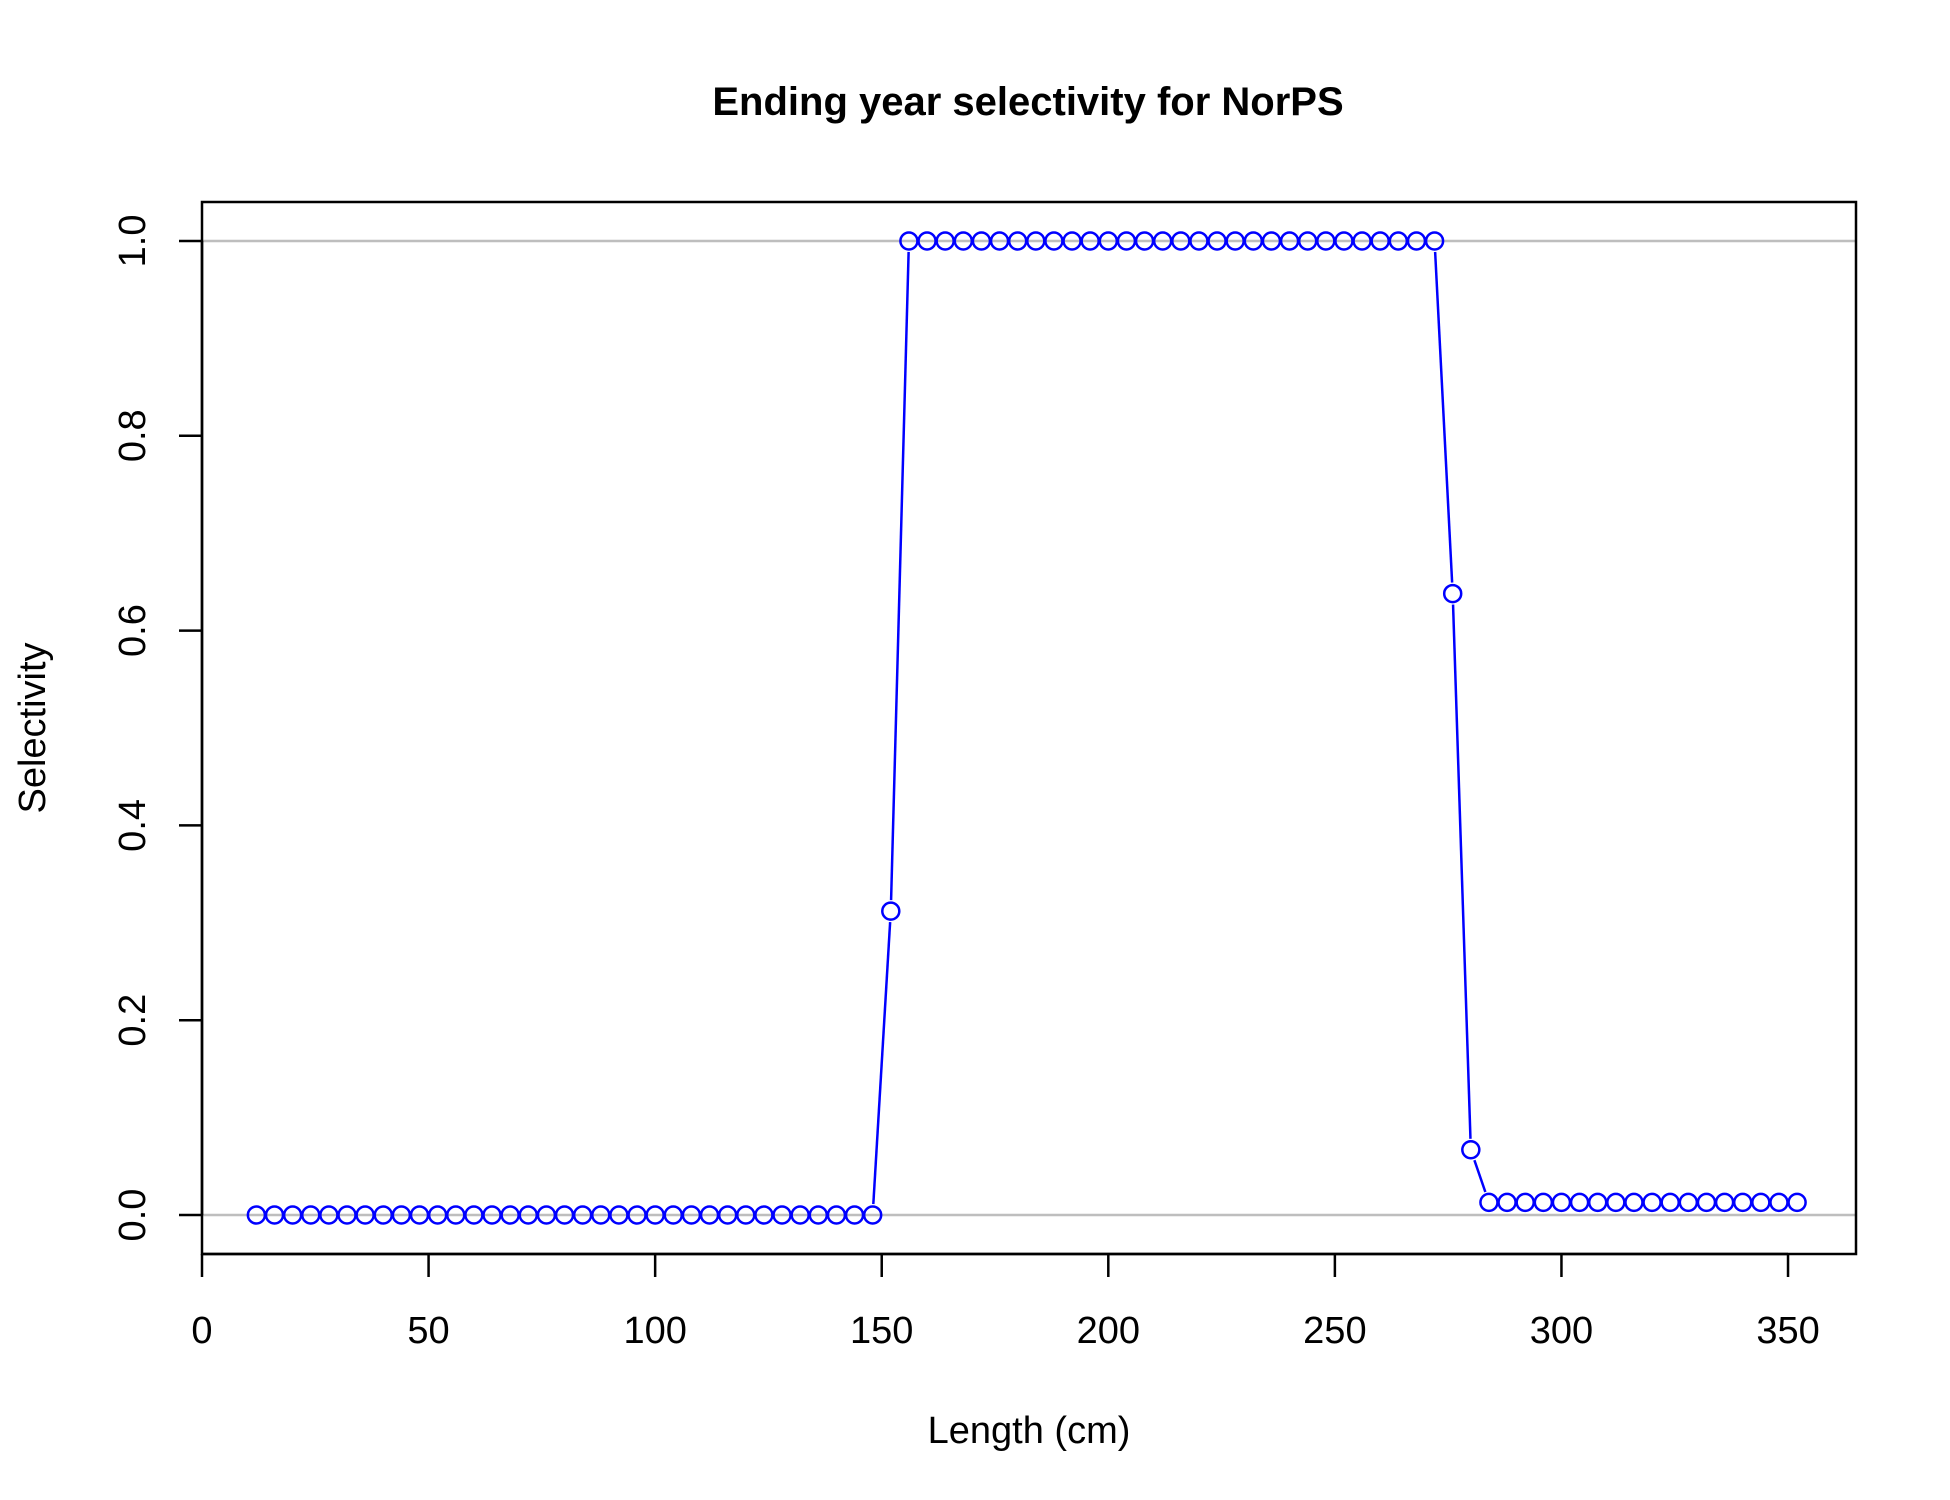 The width and height of the screenshot is (1950, 1500). Describe the element at coordinates (1029, 1431) in the screenshot. I see `x-axis-label: Length (cm)` at that location.